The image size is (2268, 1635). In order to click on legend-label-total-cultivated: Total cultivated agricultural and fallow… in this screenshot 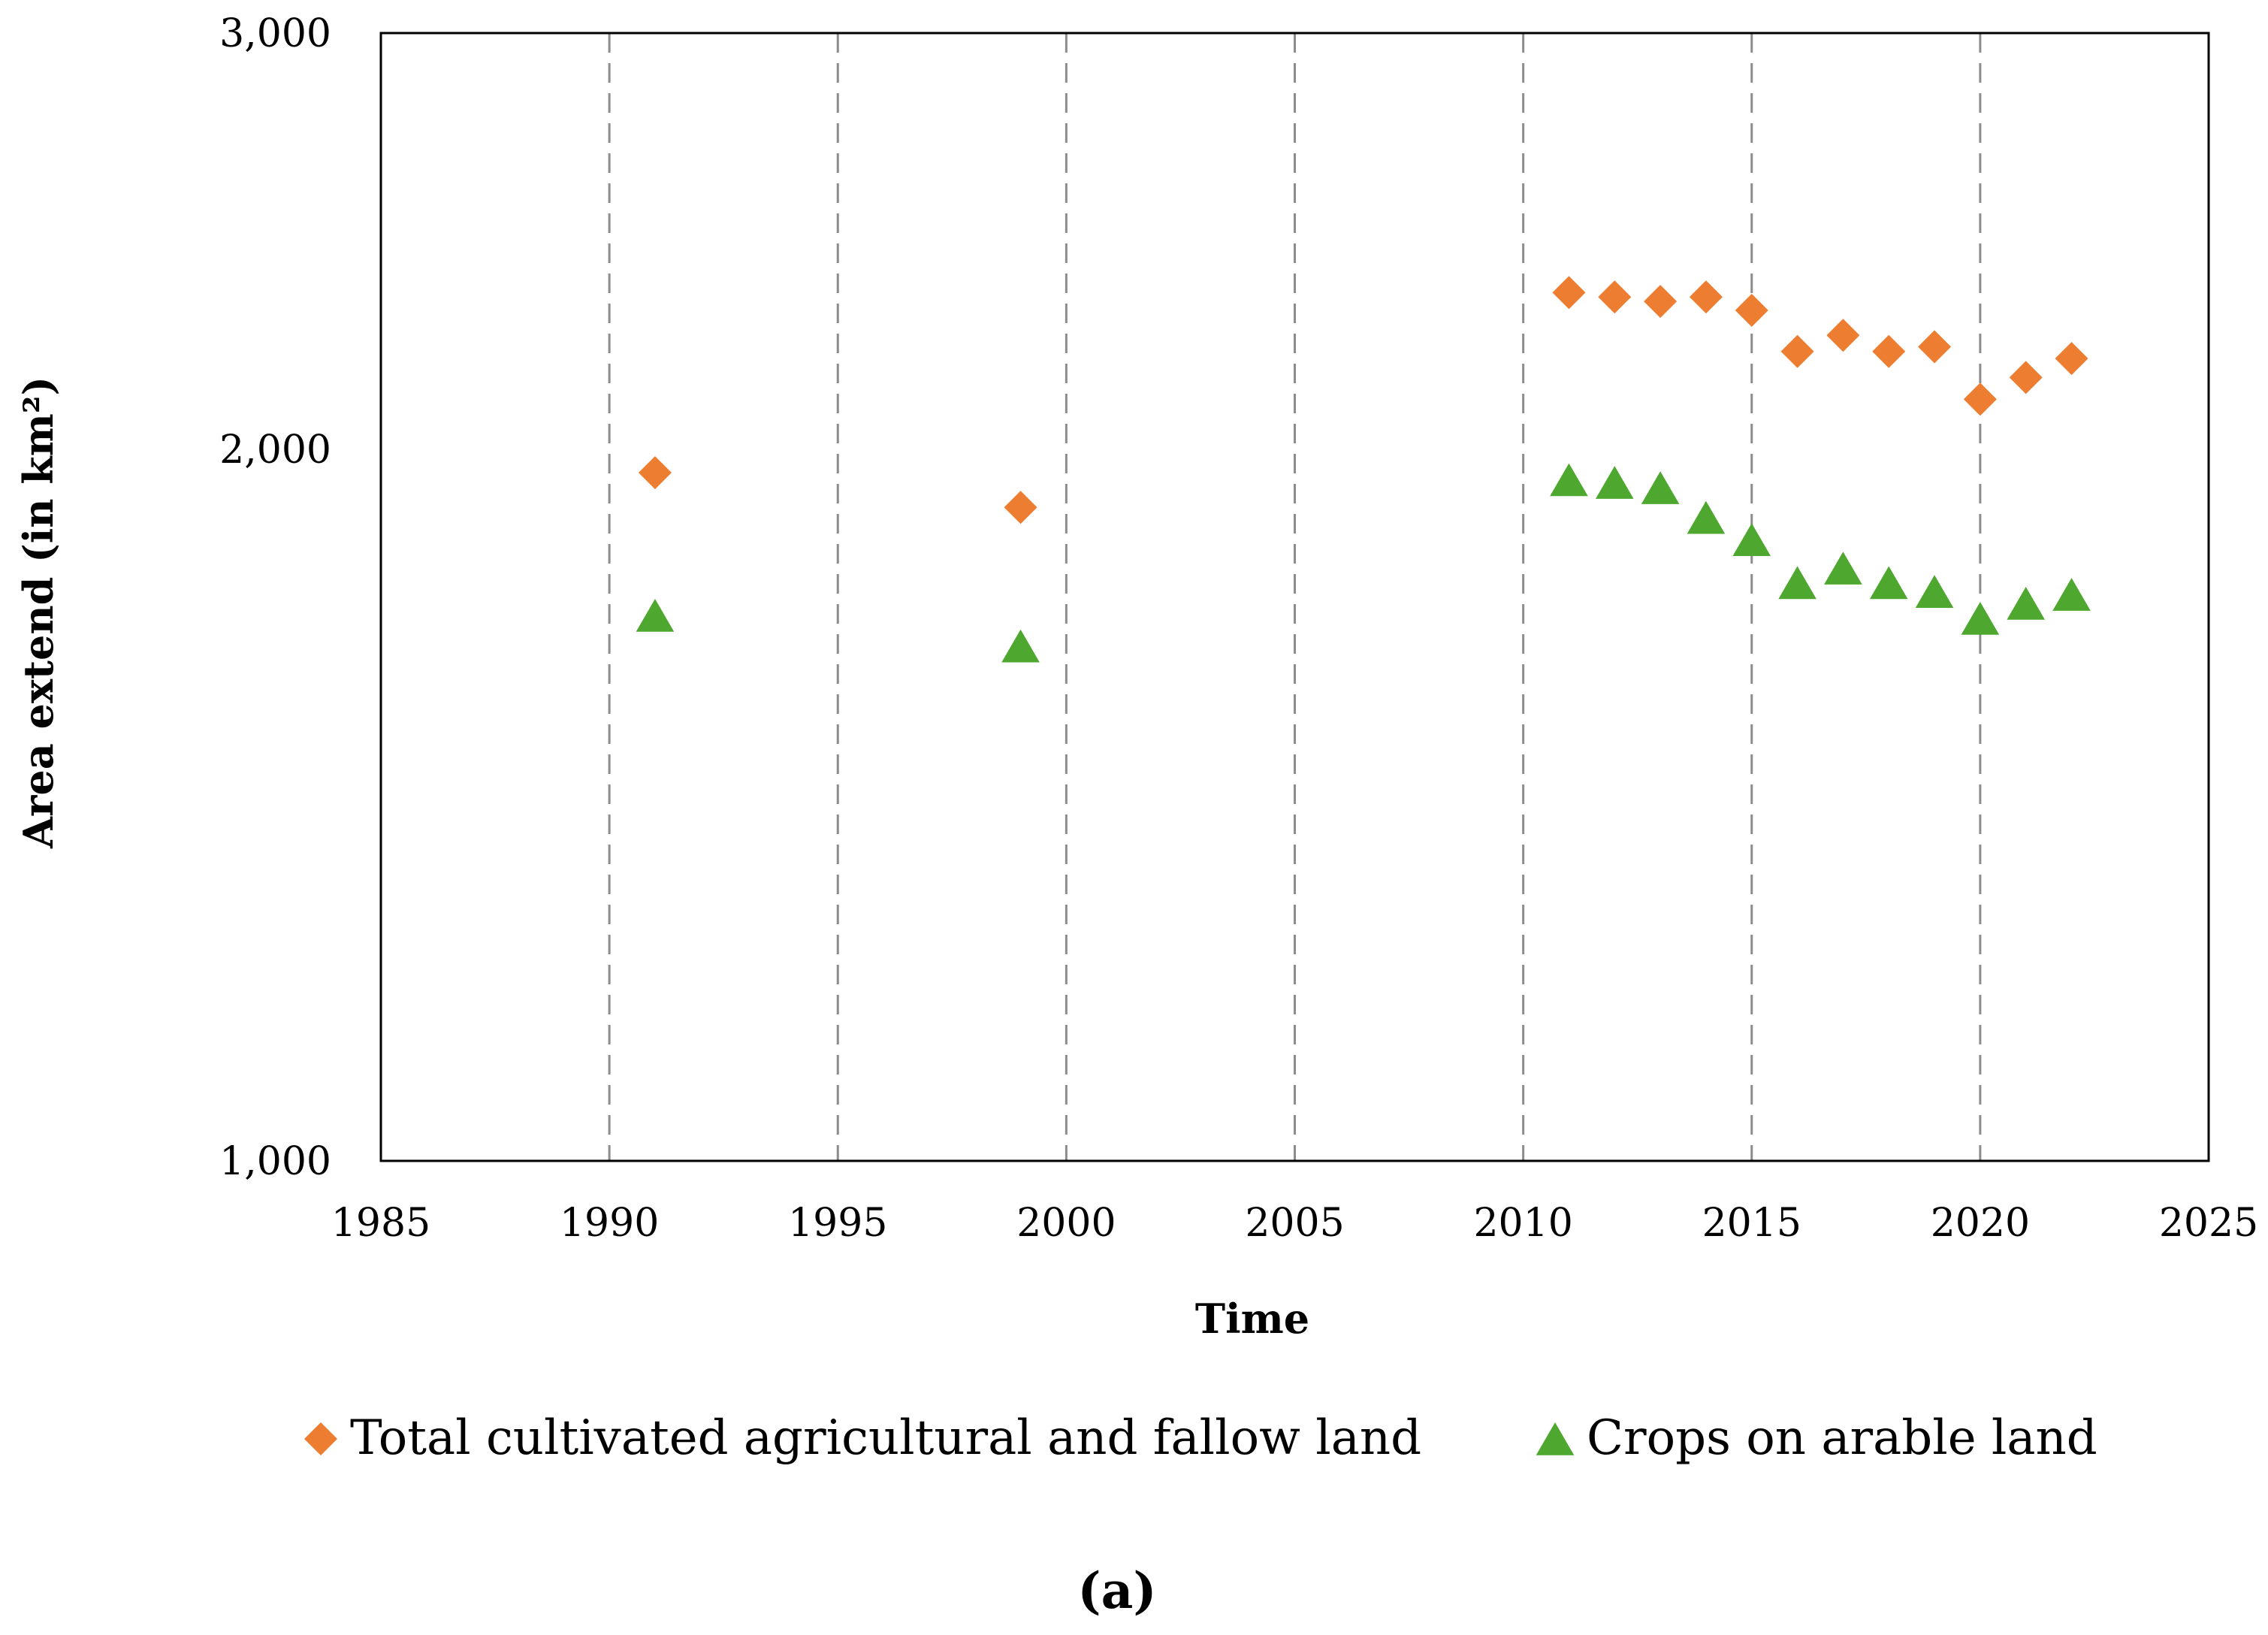, I will do `click(885, 1438)`.